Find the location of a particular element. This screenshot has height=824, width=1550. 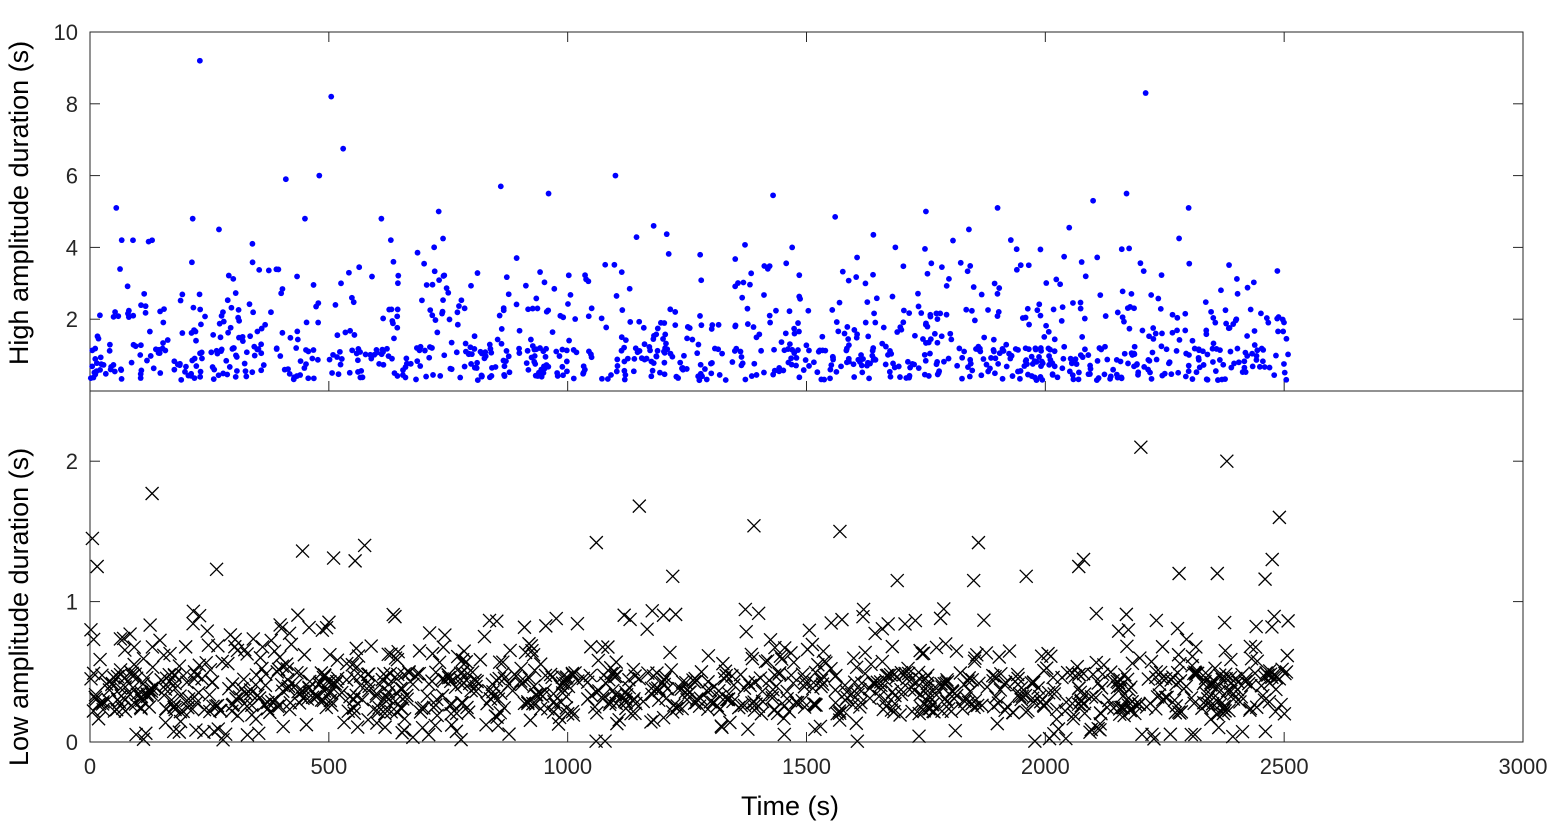

top-y-tick-label: 2 is located at coordinates (72, 319).